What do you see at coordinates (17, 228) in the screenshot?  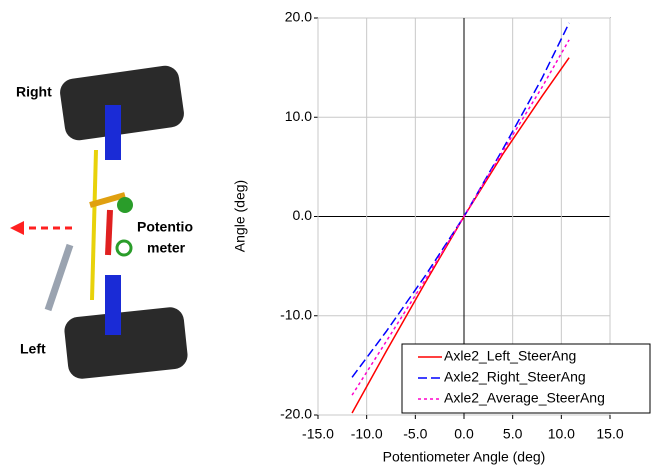 I see `arrow-head` at bounding box center [17, 228].